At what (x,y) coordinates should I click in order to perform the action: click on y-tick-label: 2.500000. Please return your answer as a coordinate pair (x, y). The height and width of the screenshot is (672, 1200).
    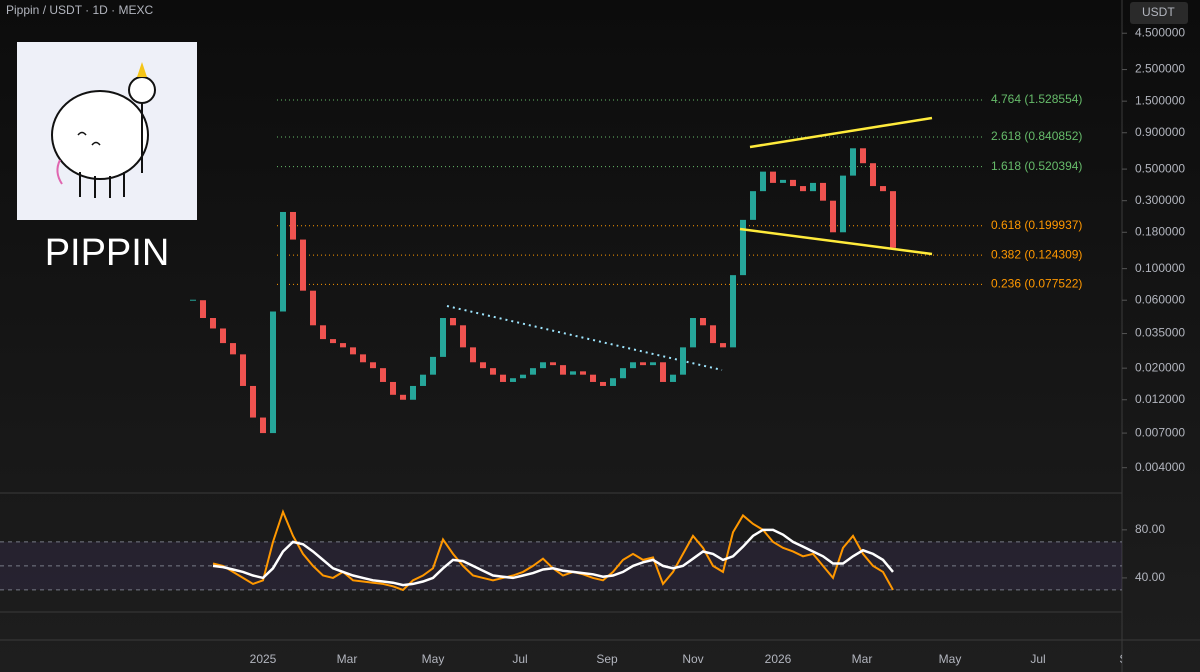
    Looking at the image, I should click on (1160, 69).